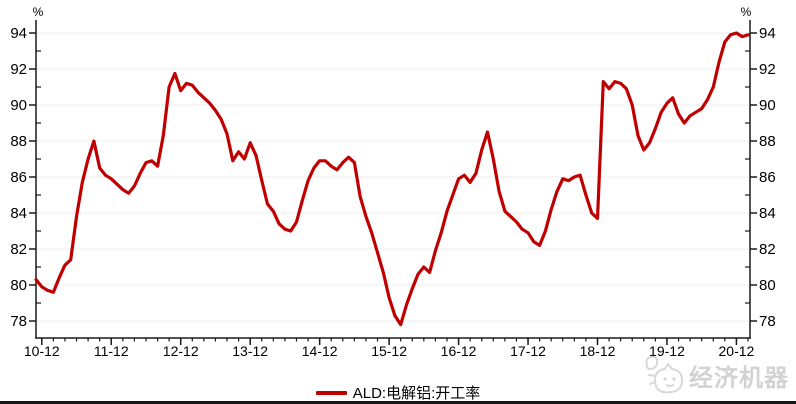 This screenshot has width=796, height=404. Describe the element at coordinates (42, 351) in the screenshot. I see `x-axis-label: 10-12` at that location.